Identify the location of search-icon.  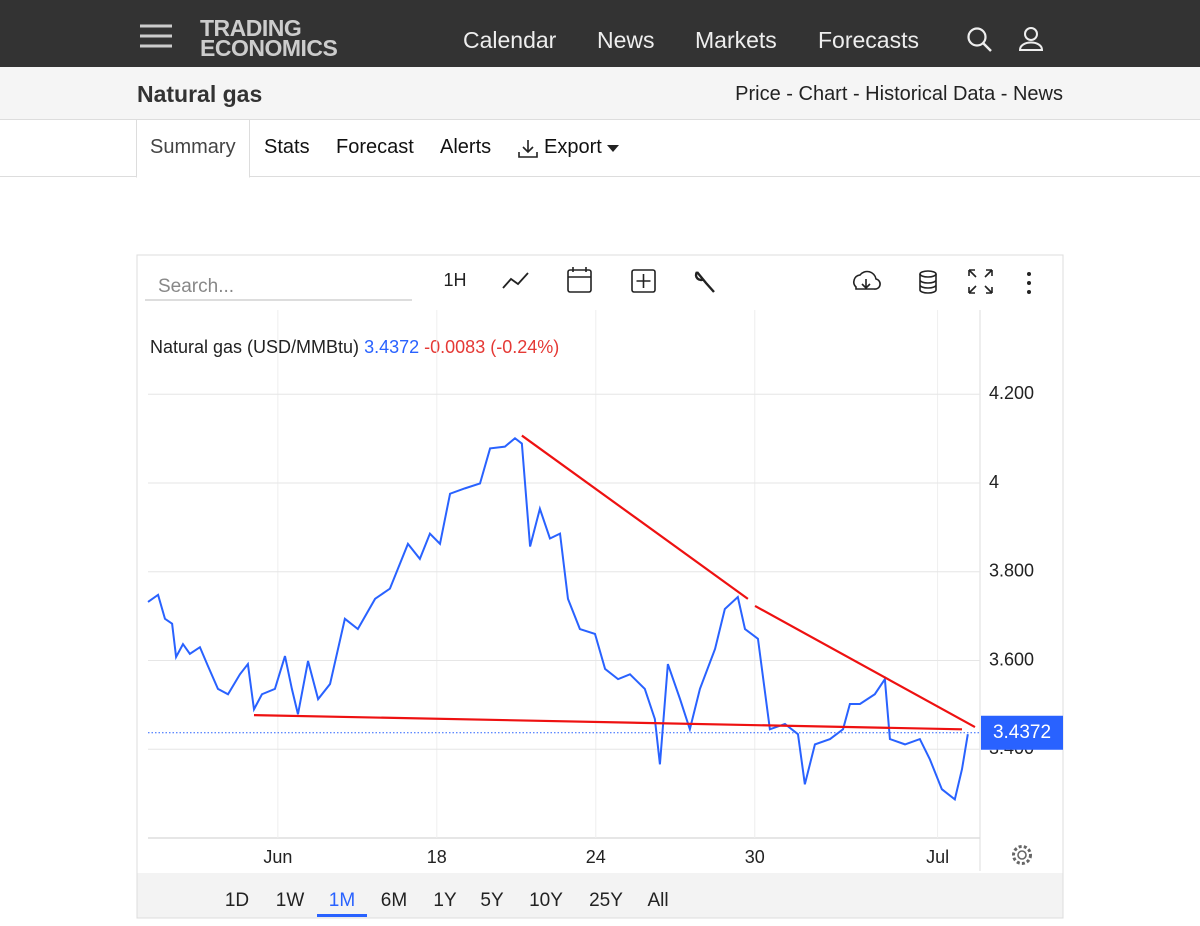
(980, 40).